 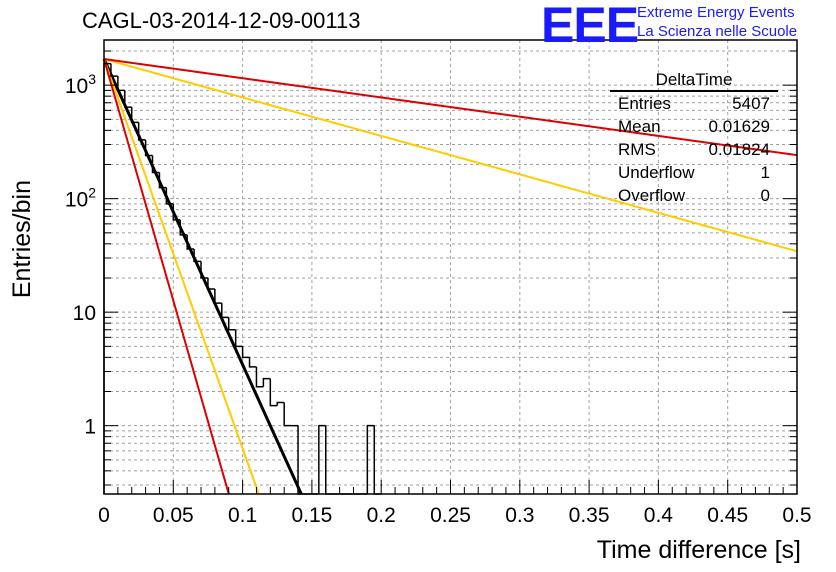 What do you see at coordinates (739, 126) in the screenshot?
I see `stats-value: 0.01629` at bounding box center [739, 126].